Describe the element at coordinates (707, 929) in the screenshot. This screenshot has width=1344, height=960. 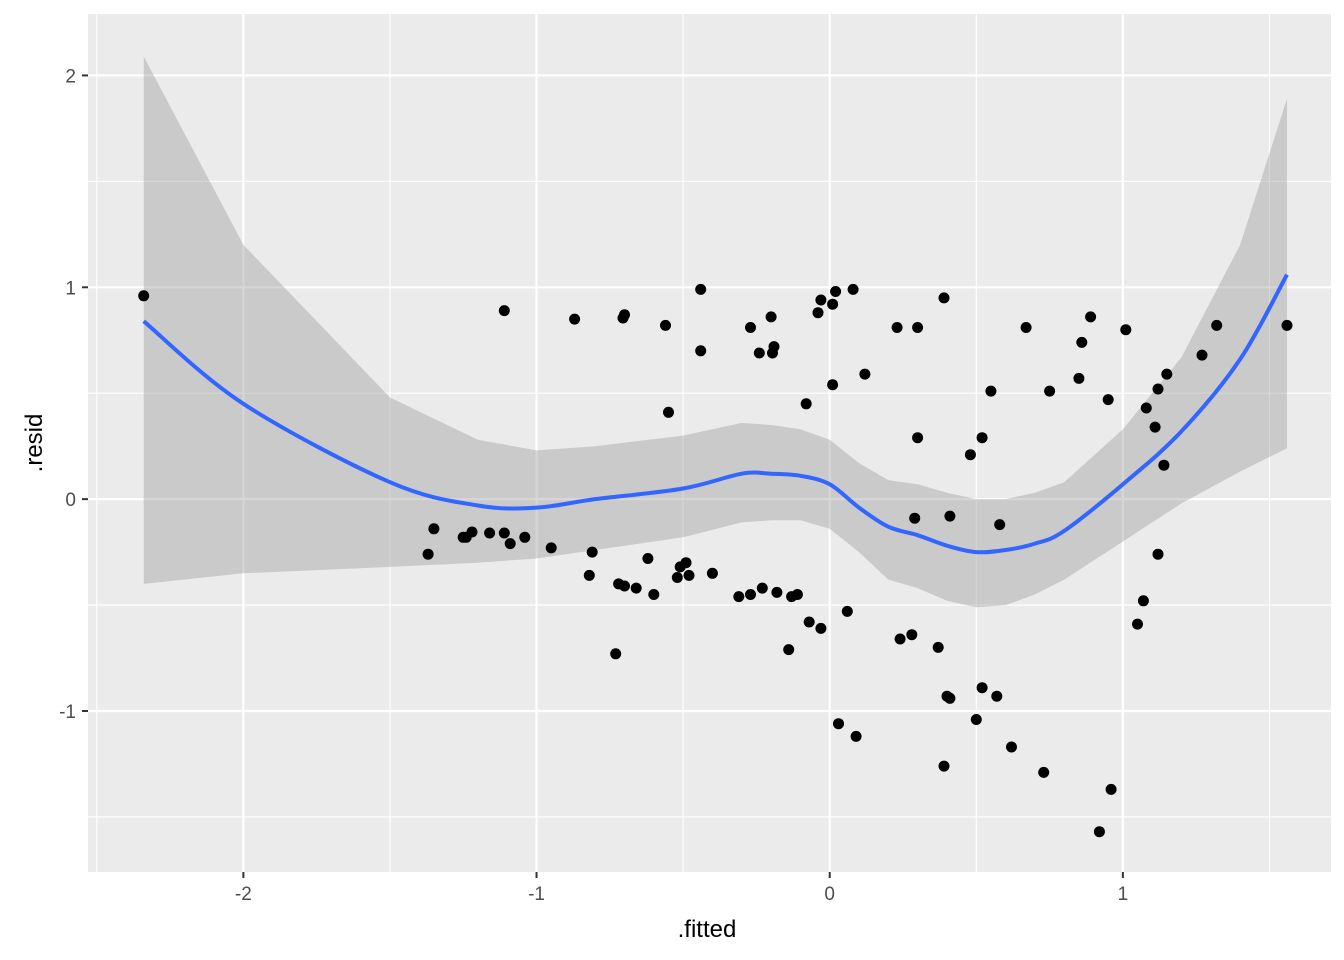
I see `x-axis-title: .fitted` at that location.